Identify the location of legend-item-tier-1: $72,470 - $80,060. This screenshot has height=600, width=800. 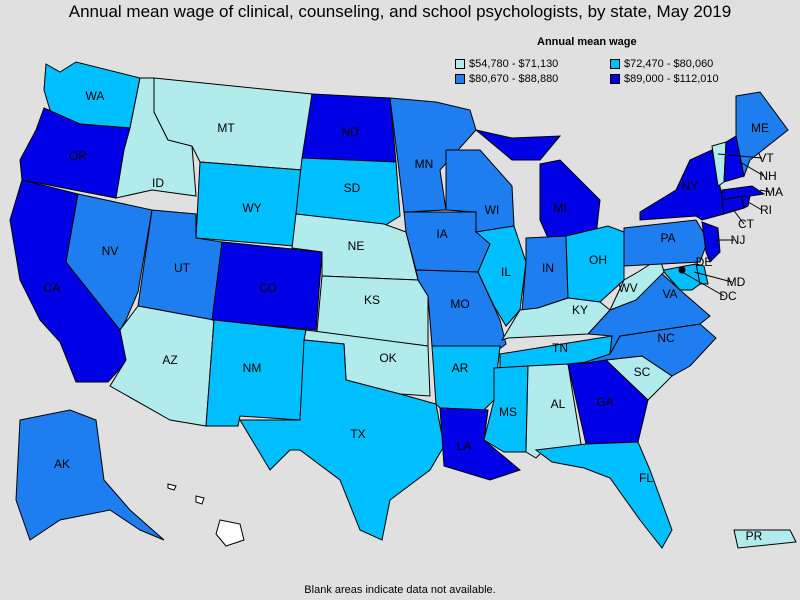
(690, 64).